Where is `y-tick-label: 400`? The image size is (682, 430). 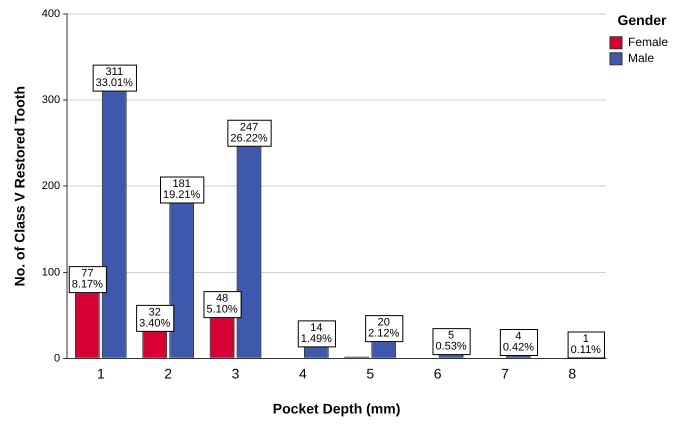 y-tick-label: 400 is located at coordinates (51, 14).